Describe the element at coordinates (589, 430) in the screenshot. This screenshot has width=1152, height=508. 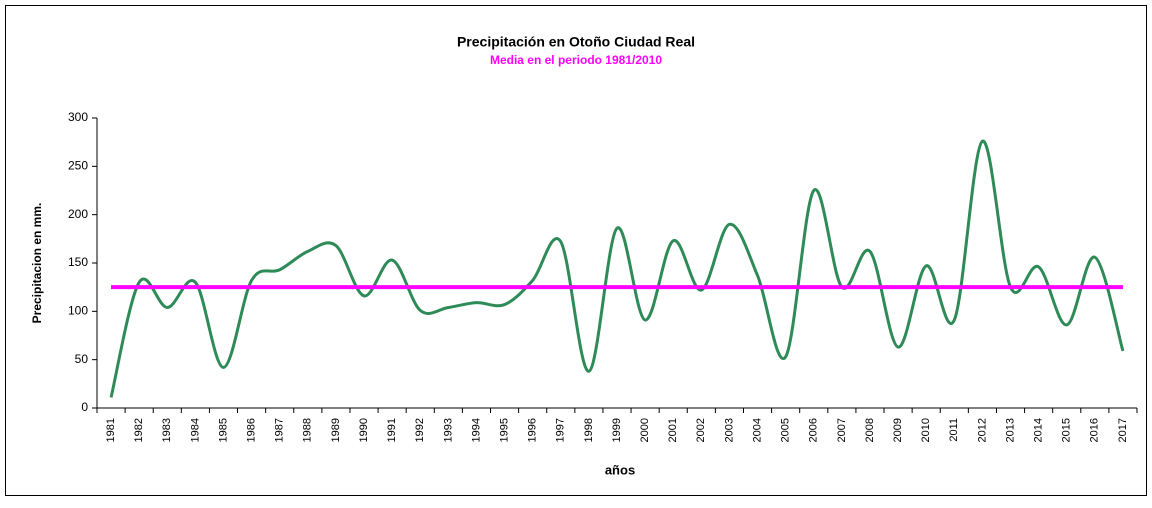
I see `x-tick-label: 1998` at that location.